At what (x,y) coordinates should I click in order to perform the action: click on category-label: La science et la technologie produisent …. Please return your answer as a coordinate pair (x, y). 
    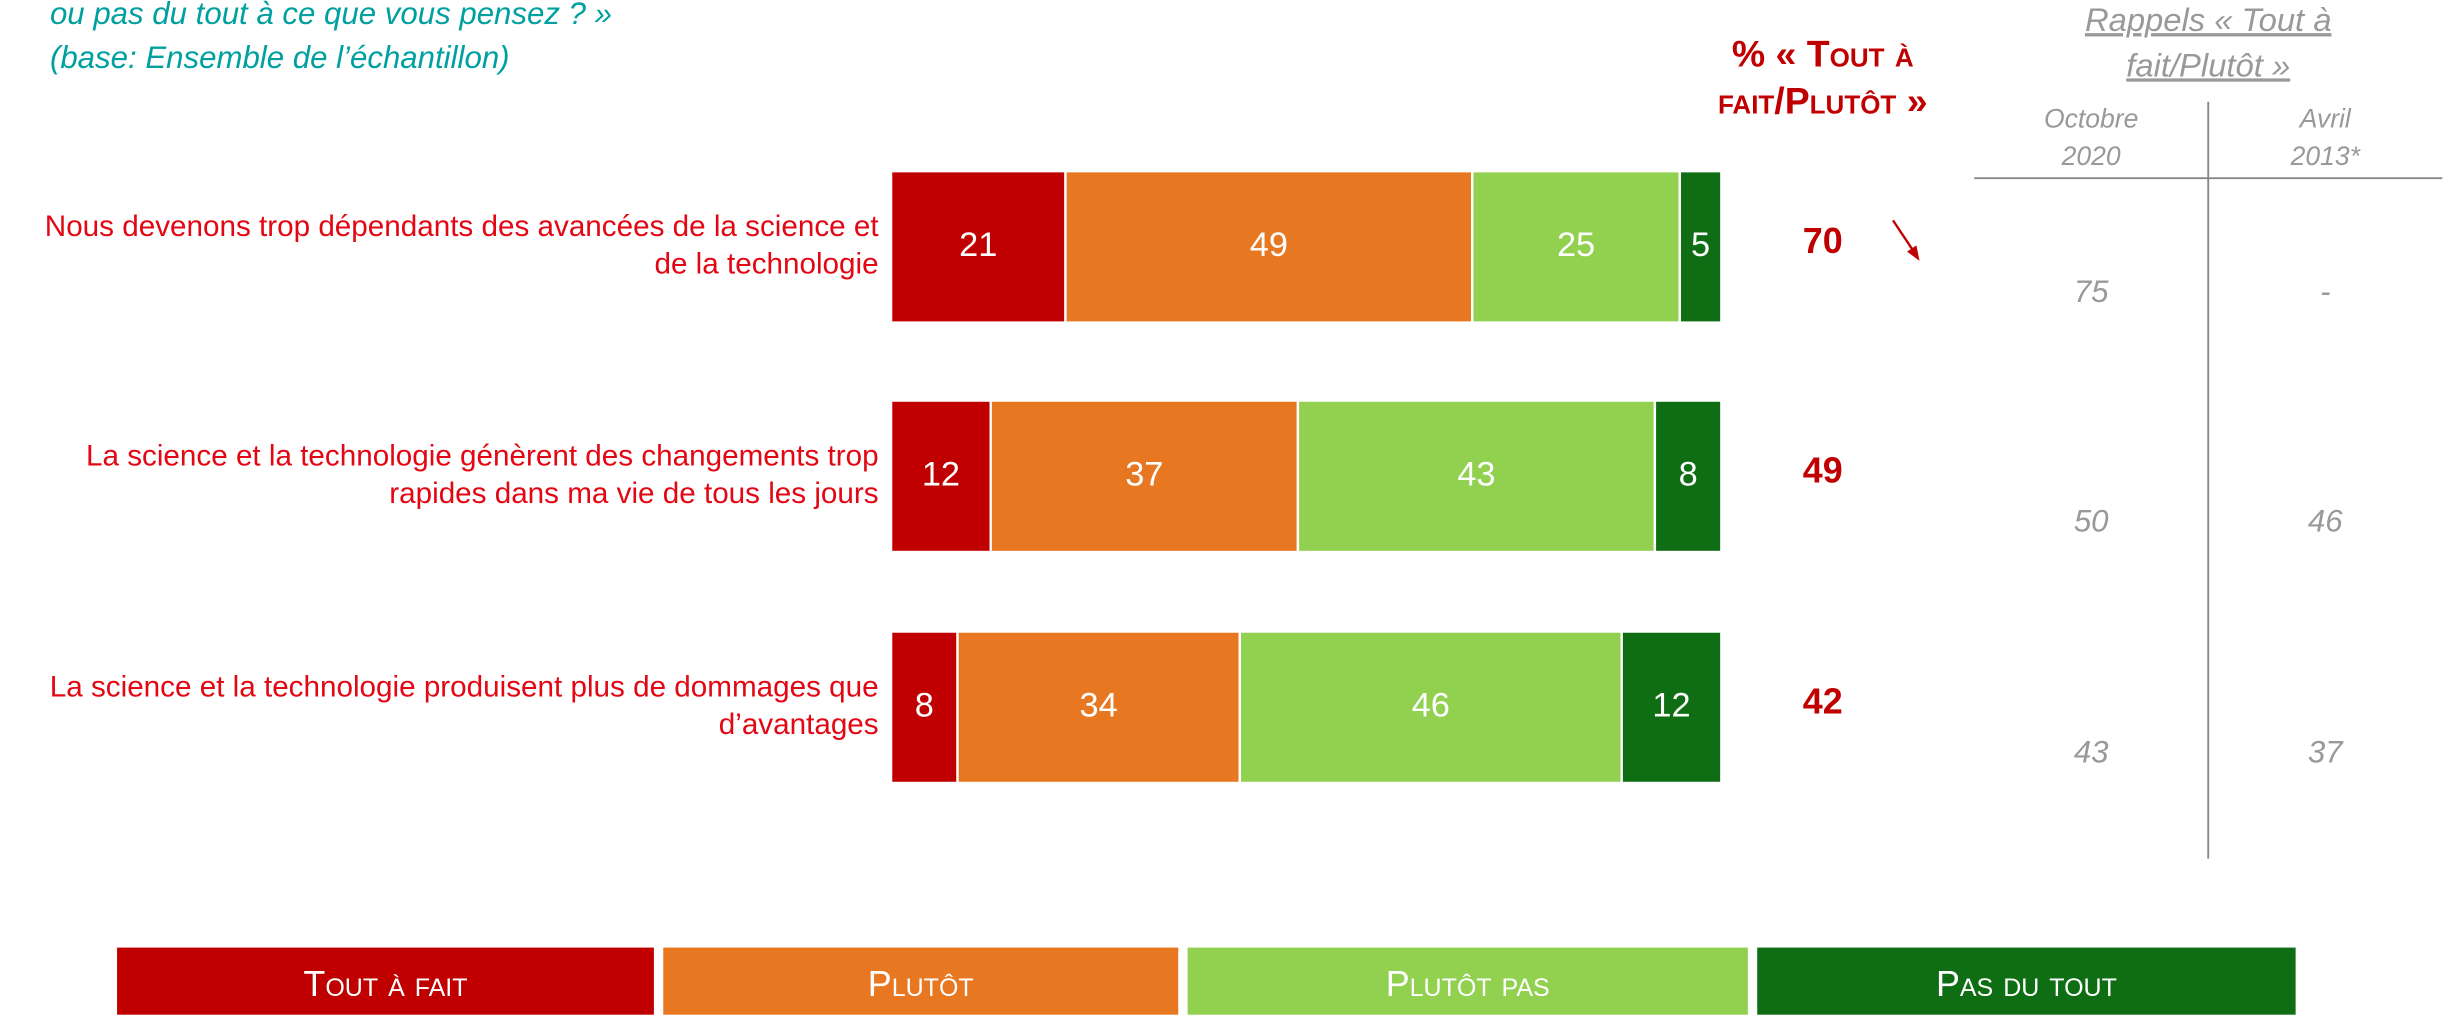
    Looking at the image, I should click on (464, 705).